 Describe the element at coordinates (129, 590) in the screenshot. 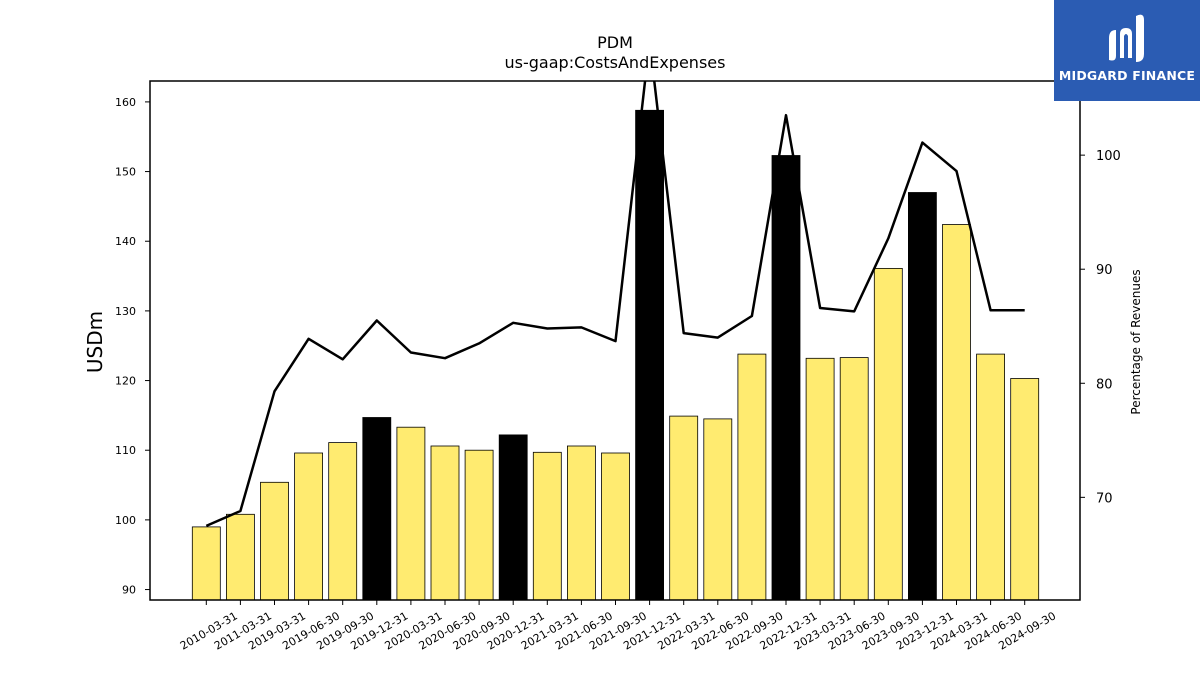

I see `y-tick-label: 90` at that location.